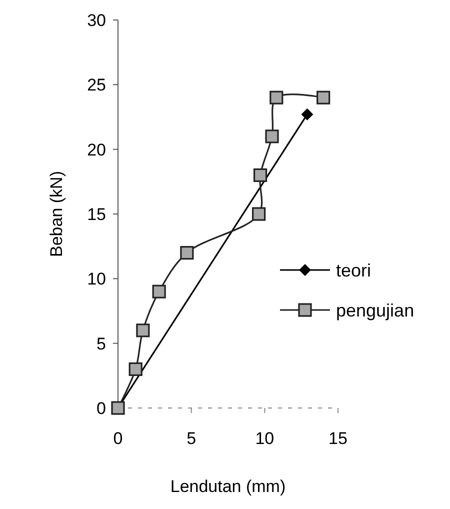 This screenshot has height=509, width=450. What do you see at coordinates (264, 438) in the screenshot?
I see `x-tick-label: 10` at bounding box center [264, 438].